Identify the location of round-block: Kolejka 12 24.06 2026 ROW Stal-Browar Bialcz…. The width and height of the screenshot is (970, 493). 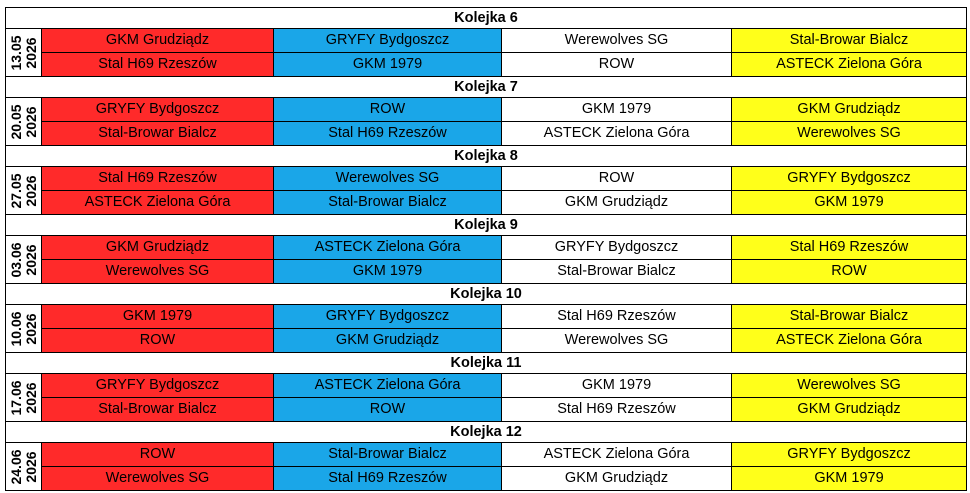
(486, 456).